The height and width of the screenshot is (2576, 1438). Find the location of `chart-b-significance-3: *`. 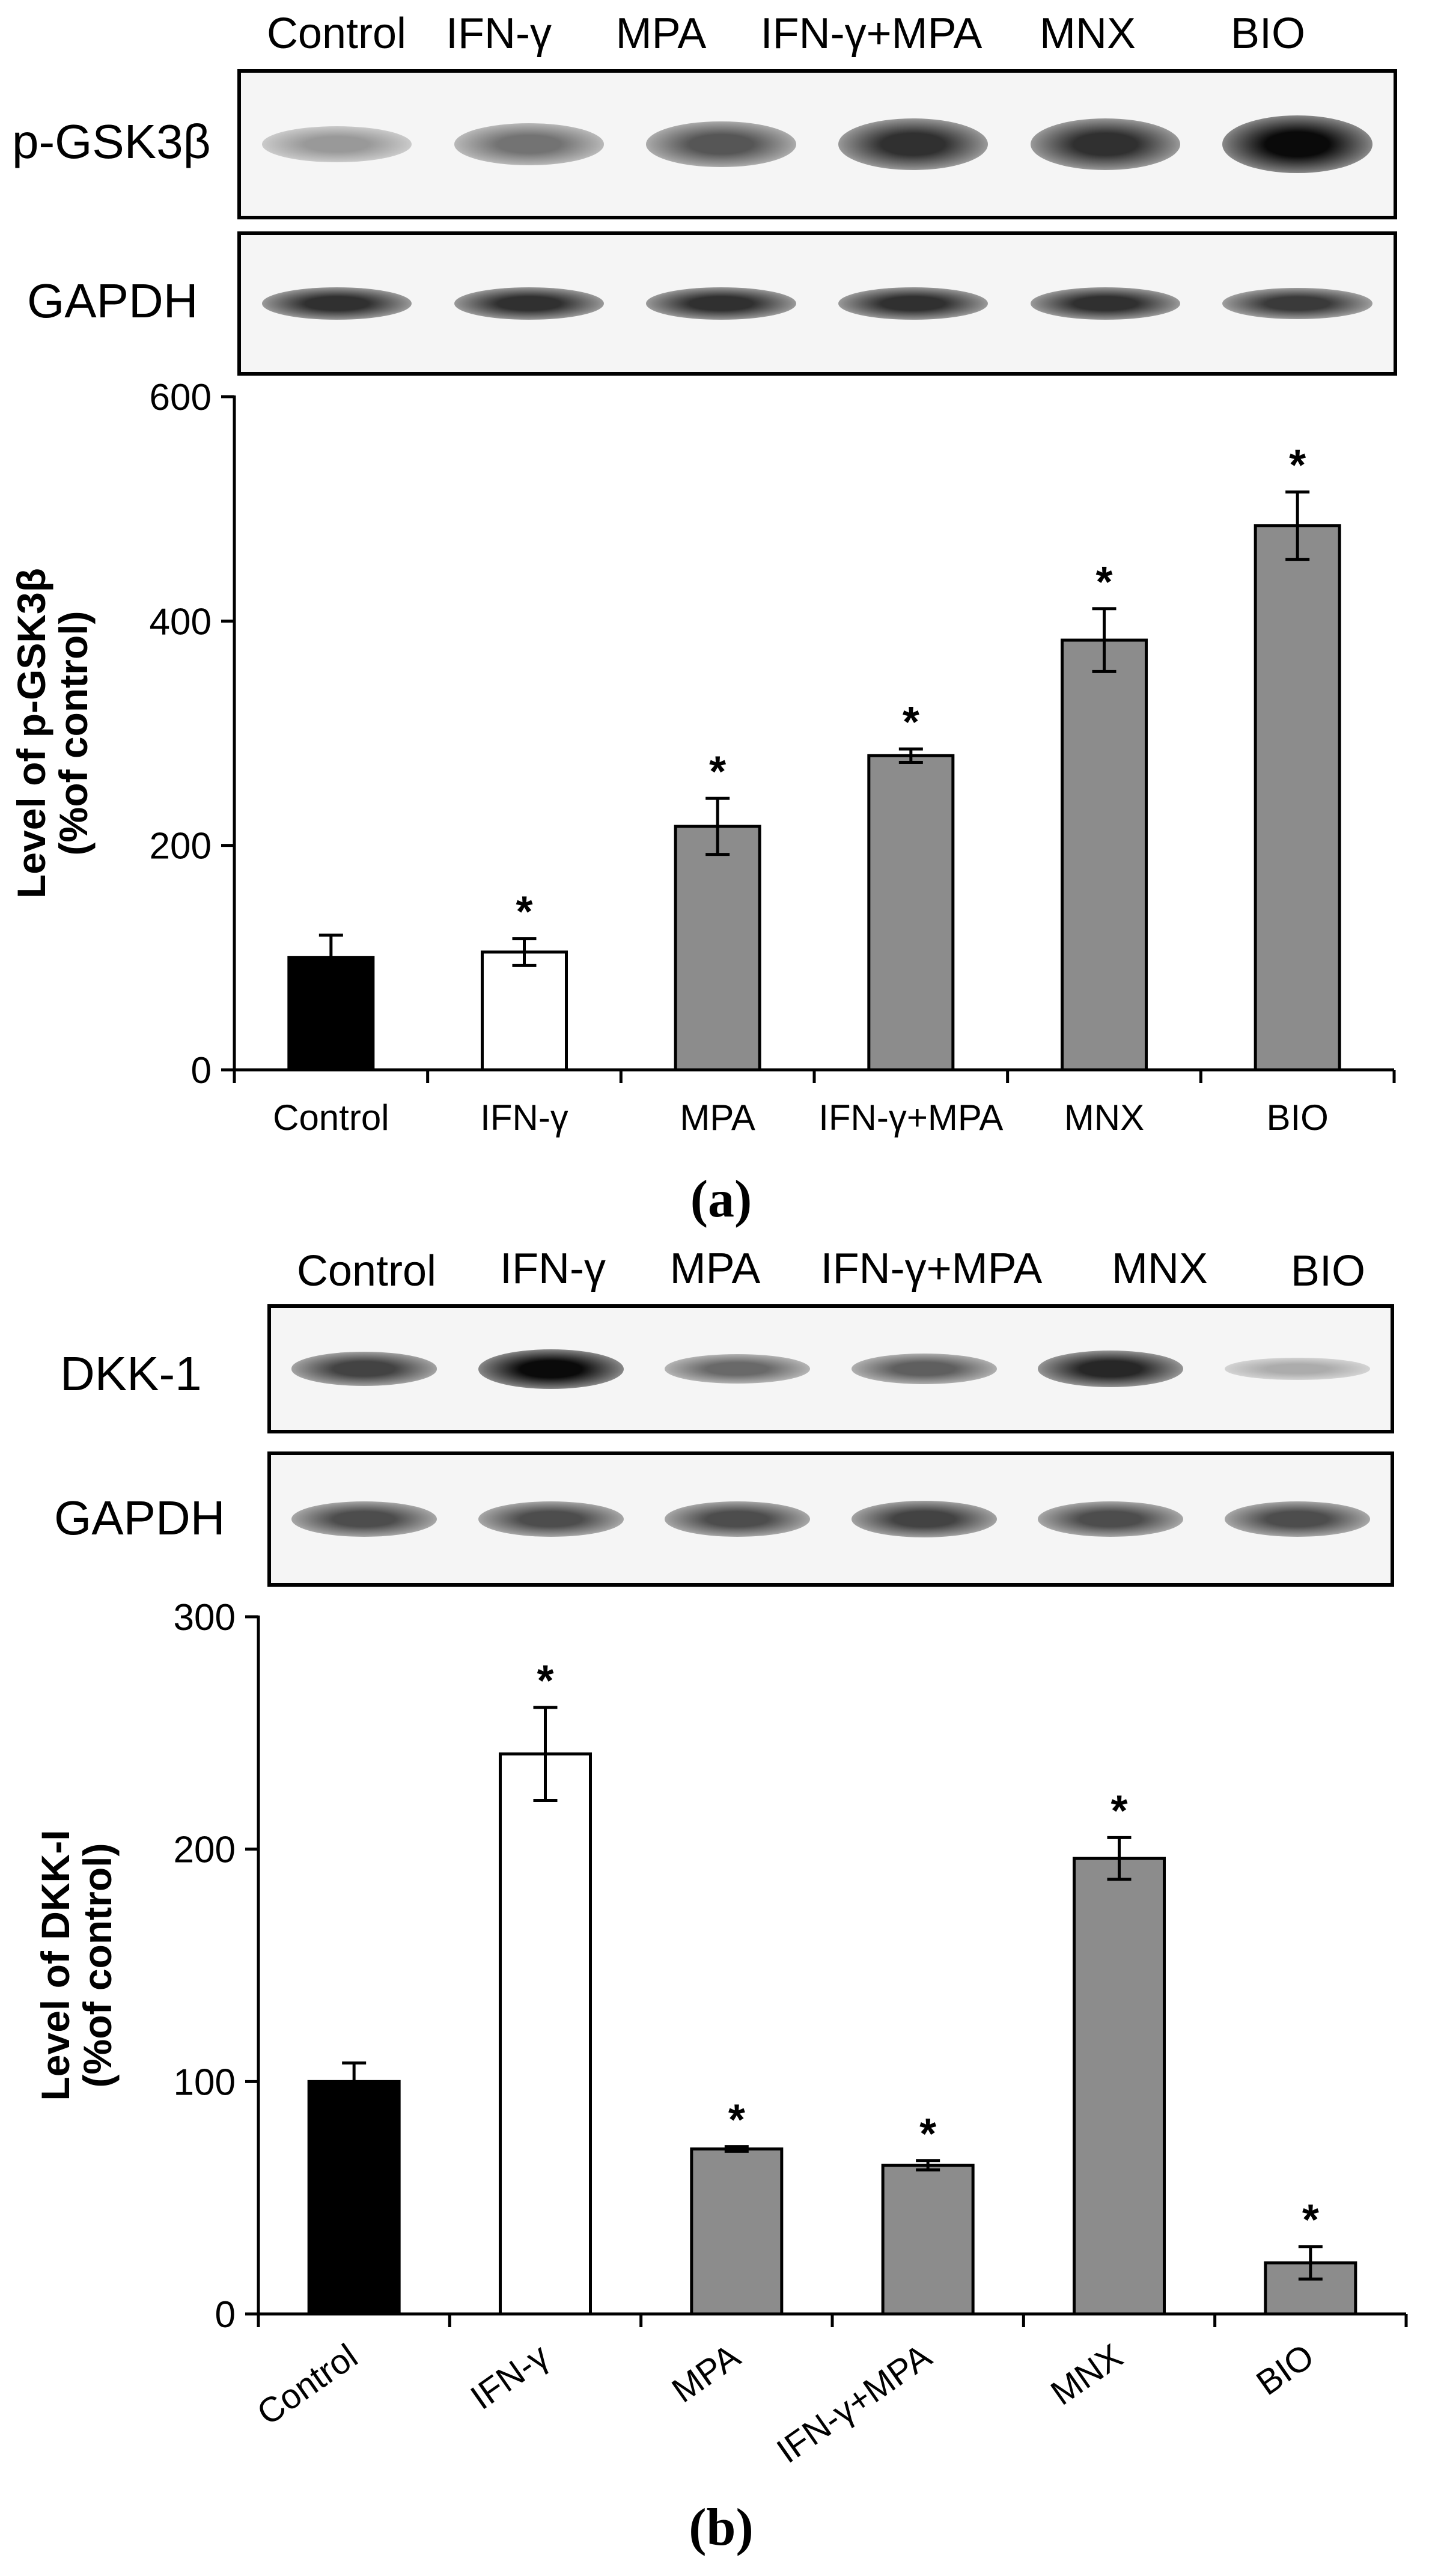

chart-b-significance-3: * is located at coordinates (928, 2134).